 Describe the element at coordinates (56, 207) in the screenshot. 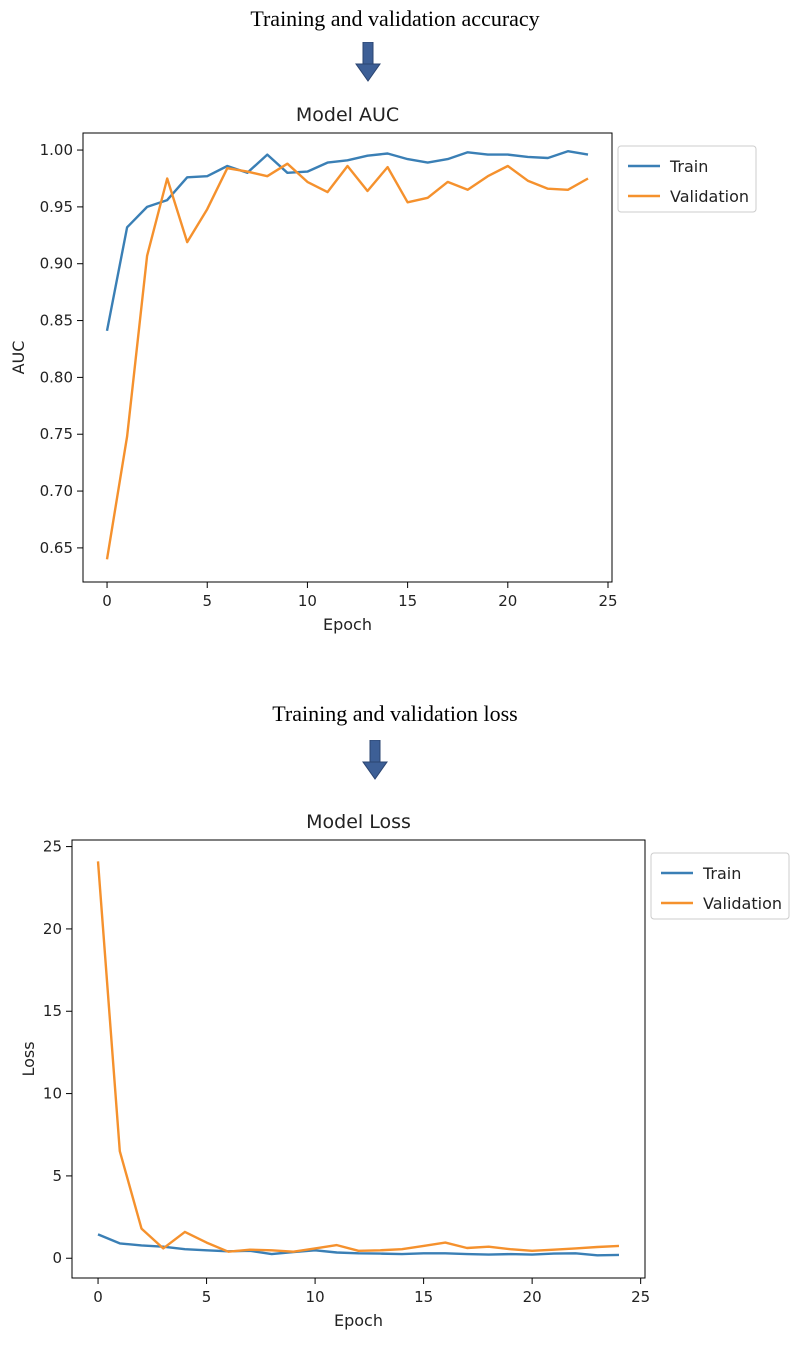

I see `y-tick-label: 0.95` at that location.